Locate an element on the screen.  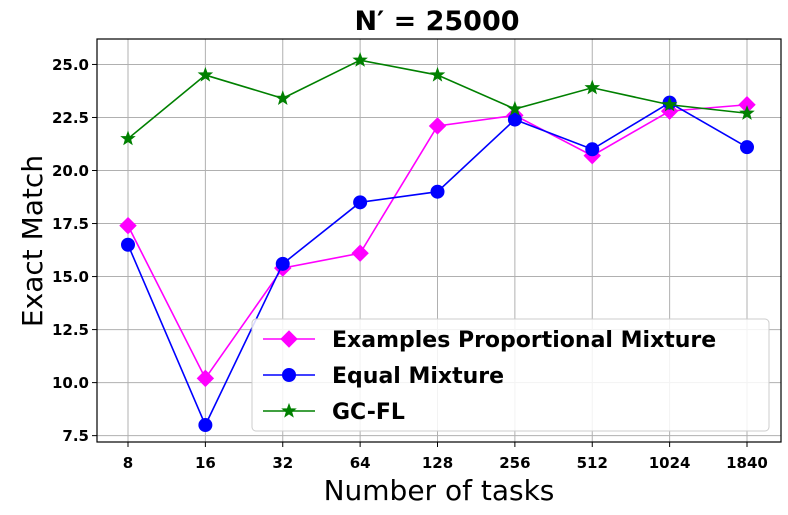
x-tick-label: 1024 is located at coordinates (670, 463).